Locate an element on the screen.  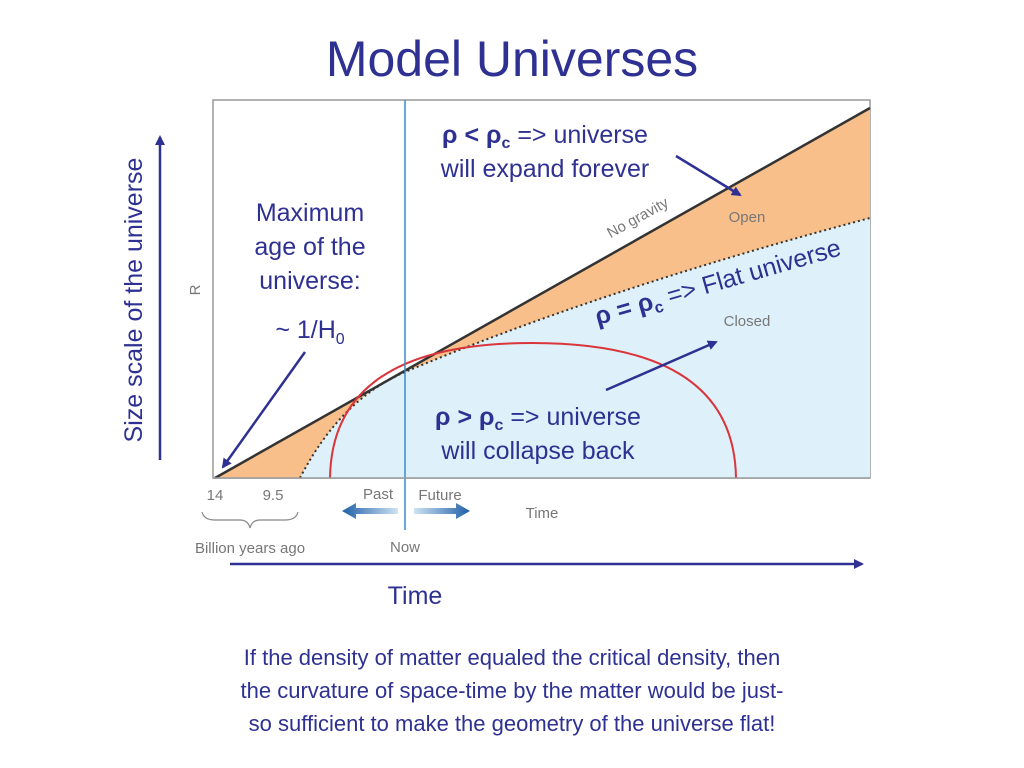
max-age-formula: ~ 1/H0 is located at coordinates (309, 332).